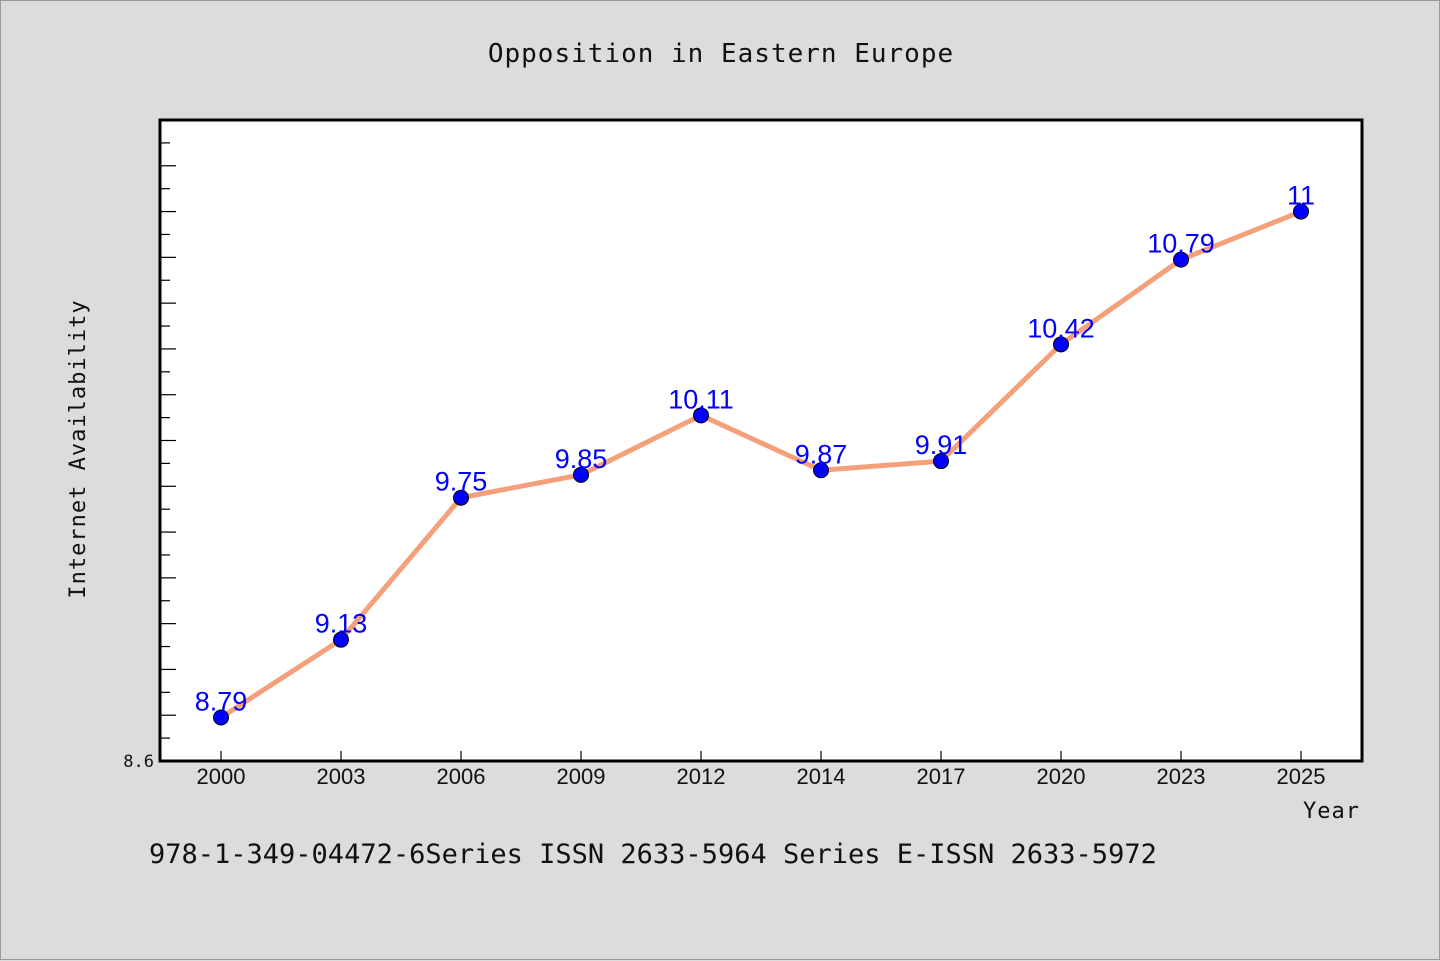 This screenshot has height=961, width=1440. Describe the element at coordinates (1301, 196) in the screenshot. I see `data-label: 11` at that location.